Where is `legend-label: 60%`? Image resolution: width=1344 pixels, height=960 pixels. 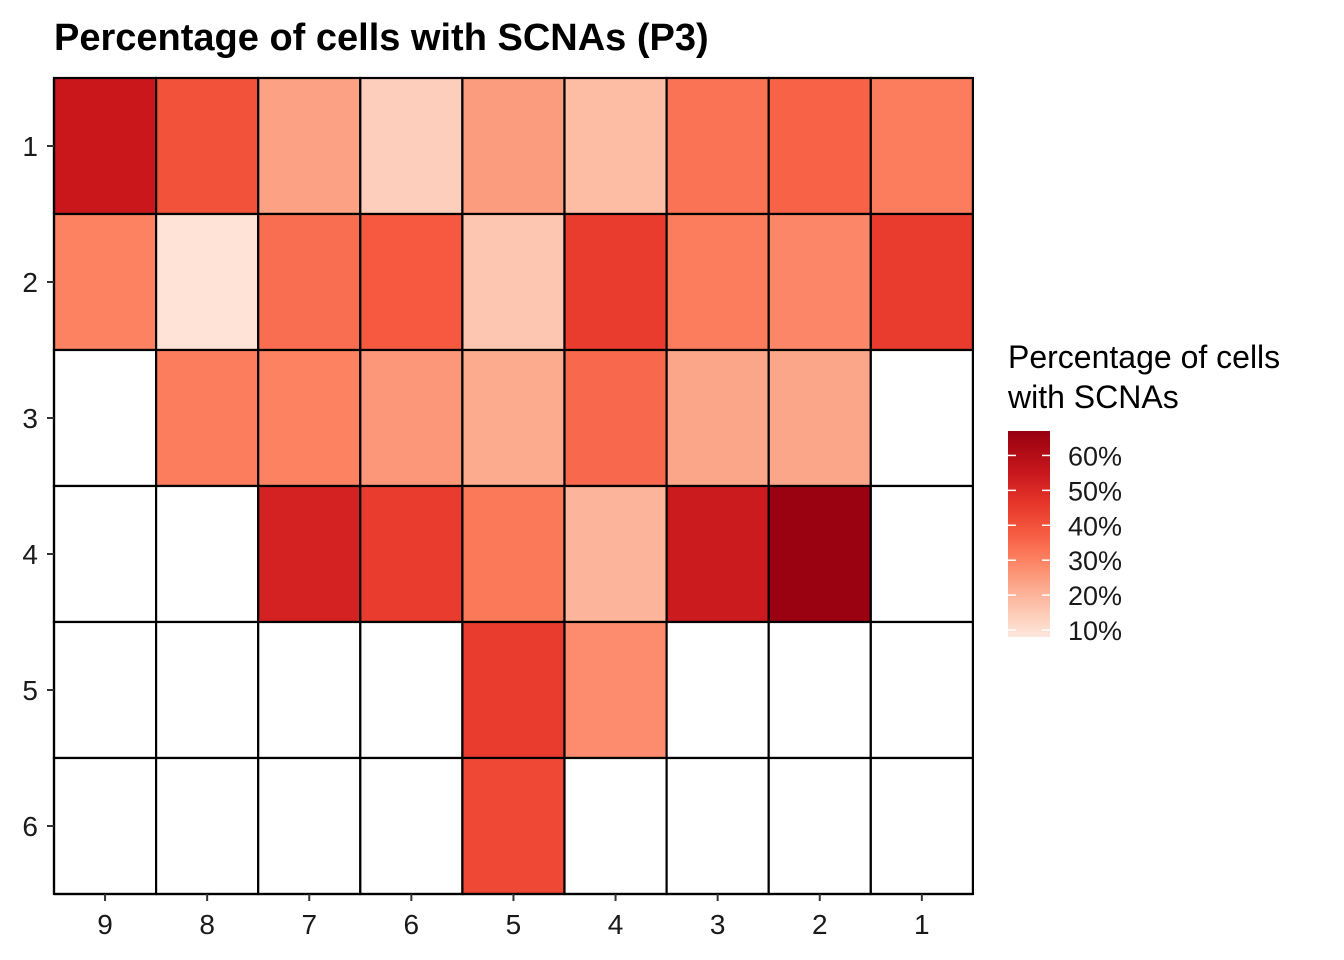 legend-label: 60% is located at coordinates (1095, 456).